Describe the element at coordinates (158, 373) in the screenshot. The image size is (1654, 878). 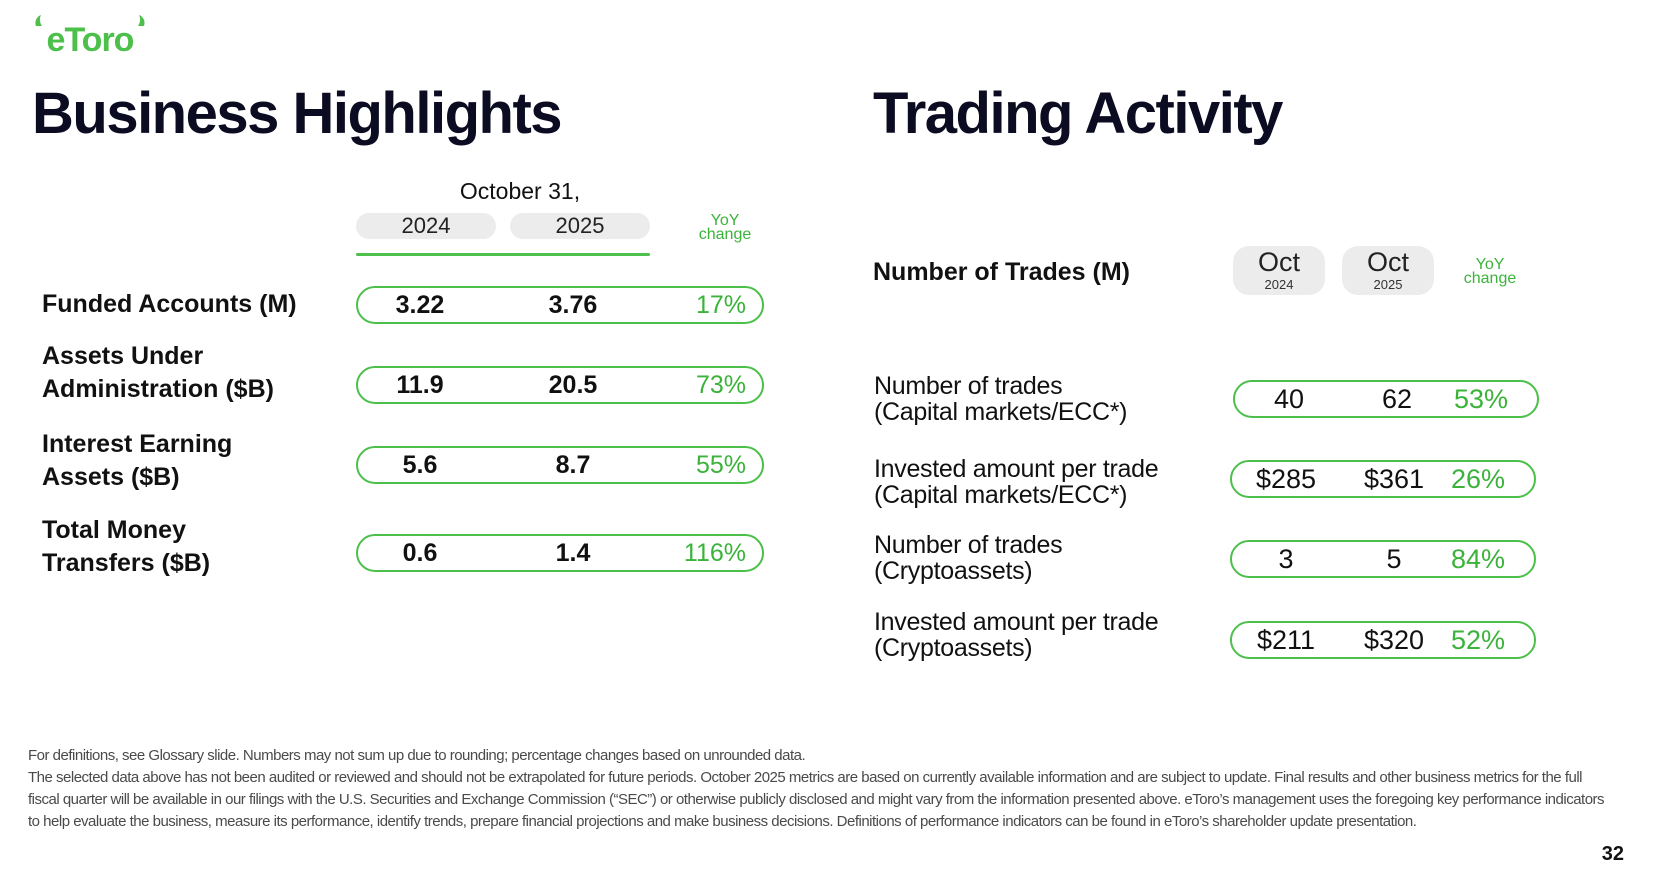
I see `row-label-assets-under-administration: Assets Under Administration ($B)` at that location.